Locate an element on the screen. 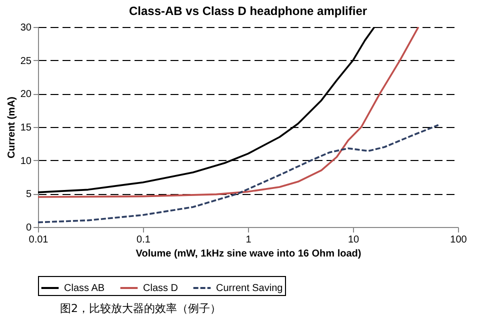 The width and height of the screenshot is (500, 320). x-tick-label: 1 is located at coordinates (249, 240).